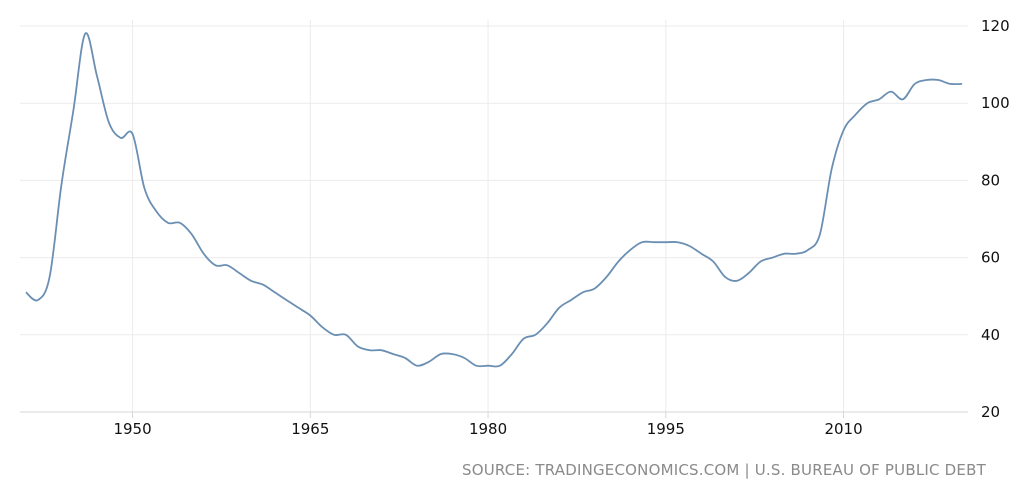 The width and height of the screenshot is (1024, 491). I want to click on y-tick-label: 100, so click(995, 103).